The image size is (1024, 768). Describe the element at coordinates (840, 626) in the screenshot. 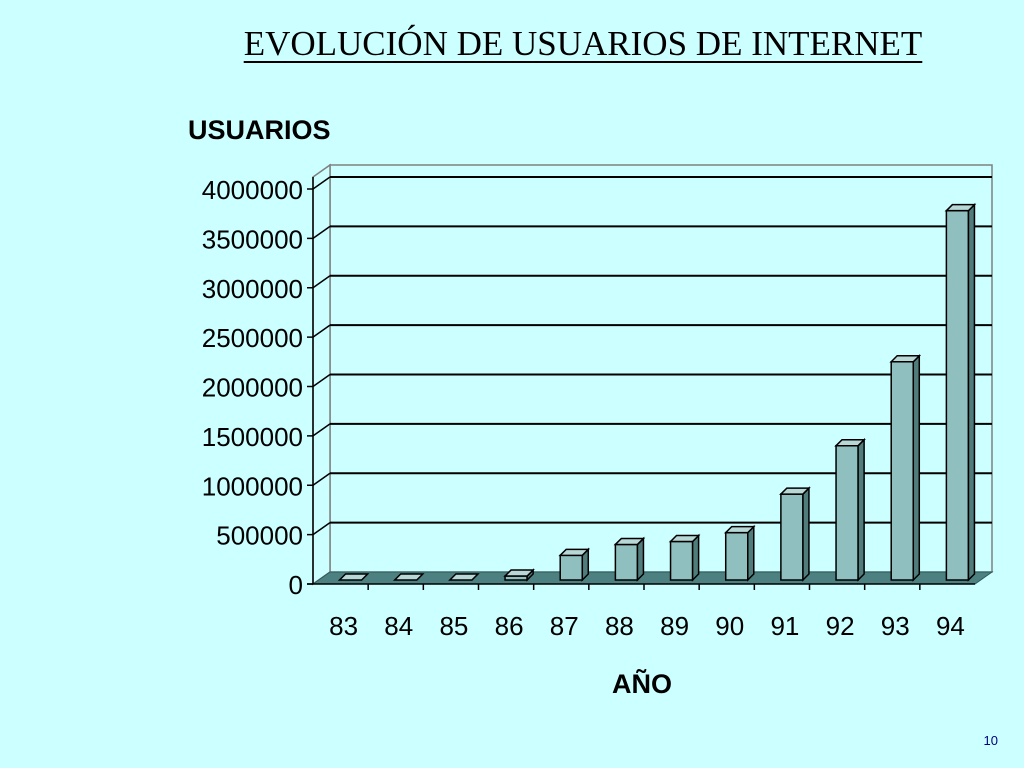

I see `x-tick-label: 92` at that location.